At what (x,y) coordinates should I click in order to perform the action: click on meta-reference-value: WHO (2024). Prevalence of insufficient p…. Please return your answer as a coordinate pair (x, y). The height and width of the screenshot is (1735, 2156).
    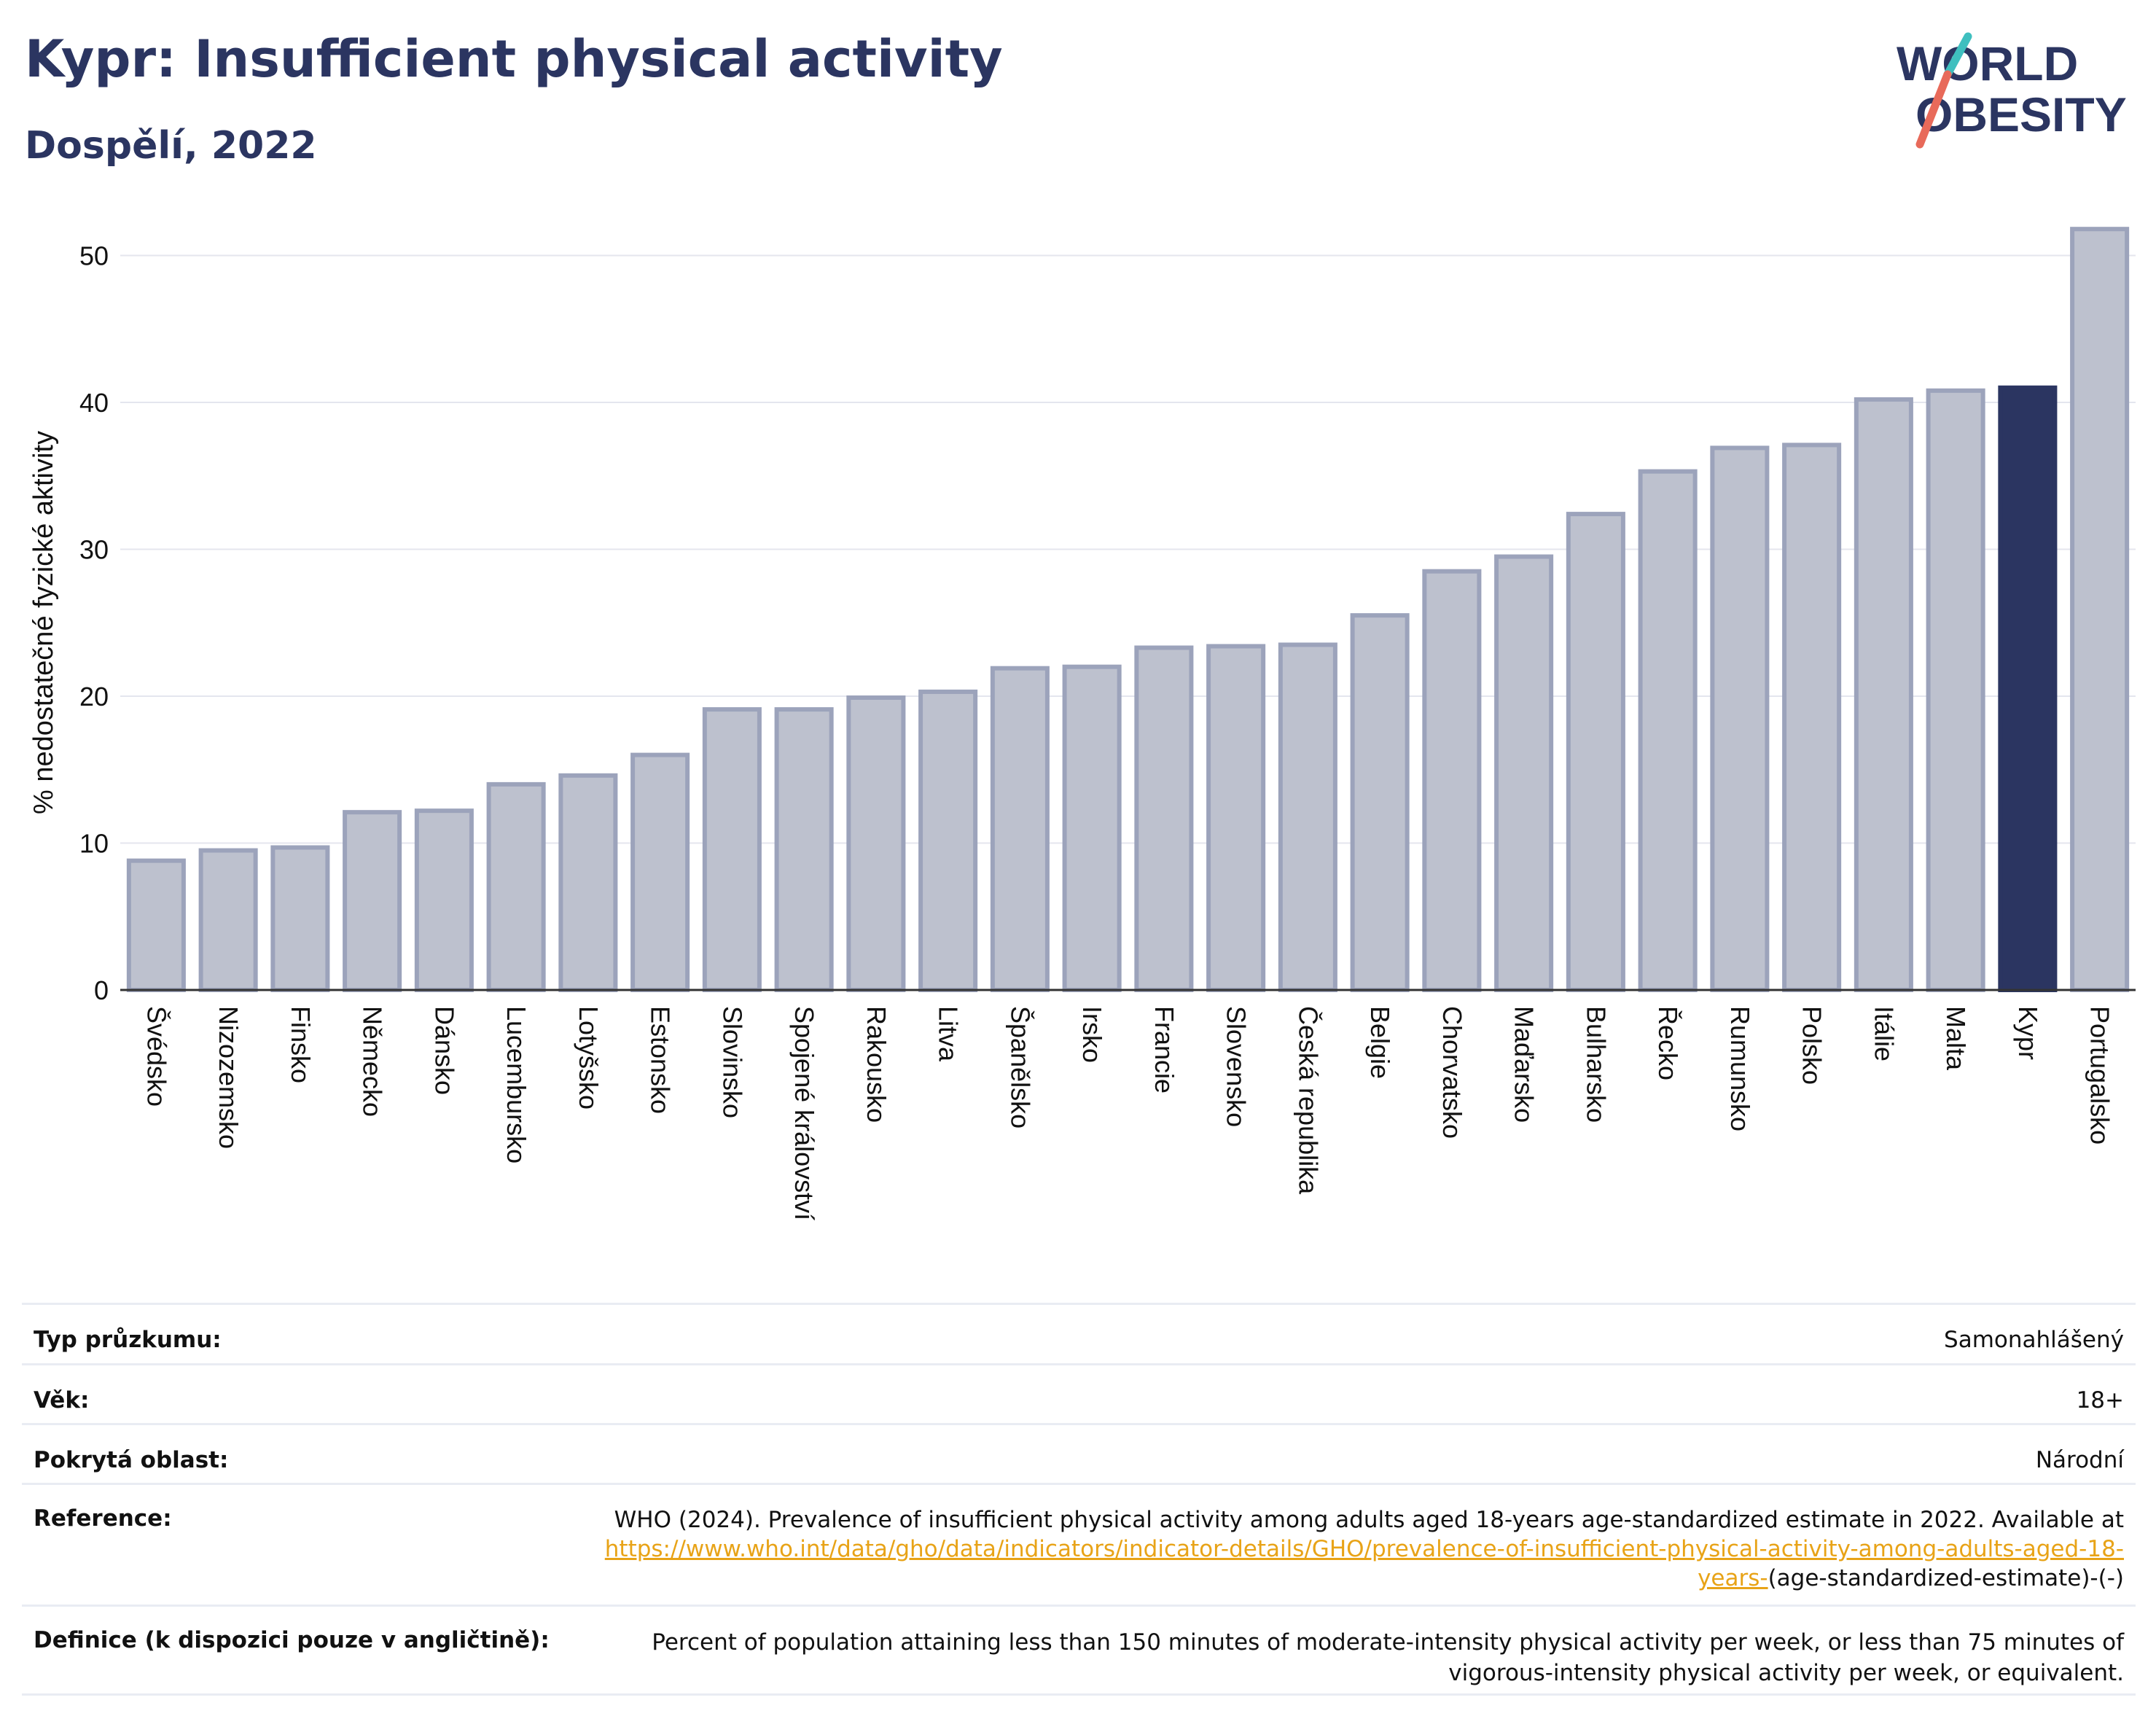
    Looking at the image, I should click on (1358, 1549).